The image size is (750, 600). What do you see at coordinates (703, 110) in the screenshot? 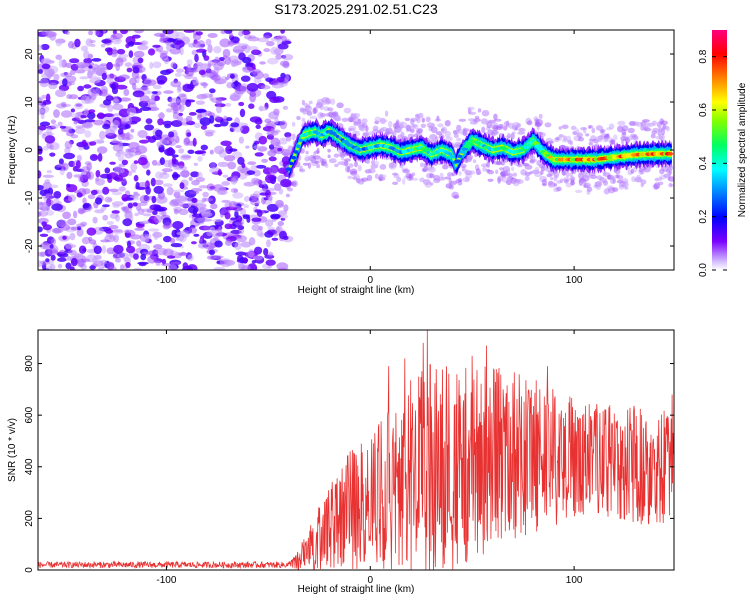
I see `colorbar-tick-label: 0.6` at bounding box center [703, 110].